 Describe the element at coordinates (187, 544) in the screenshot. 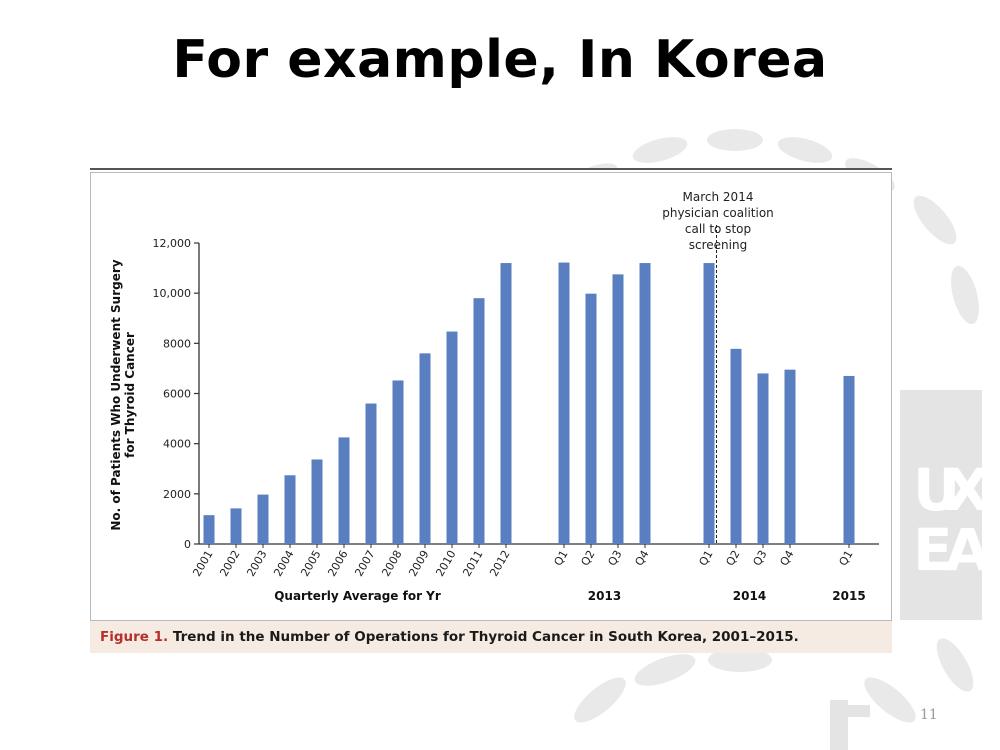

I see `y-tick-label: 0` at that location.